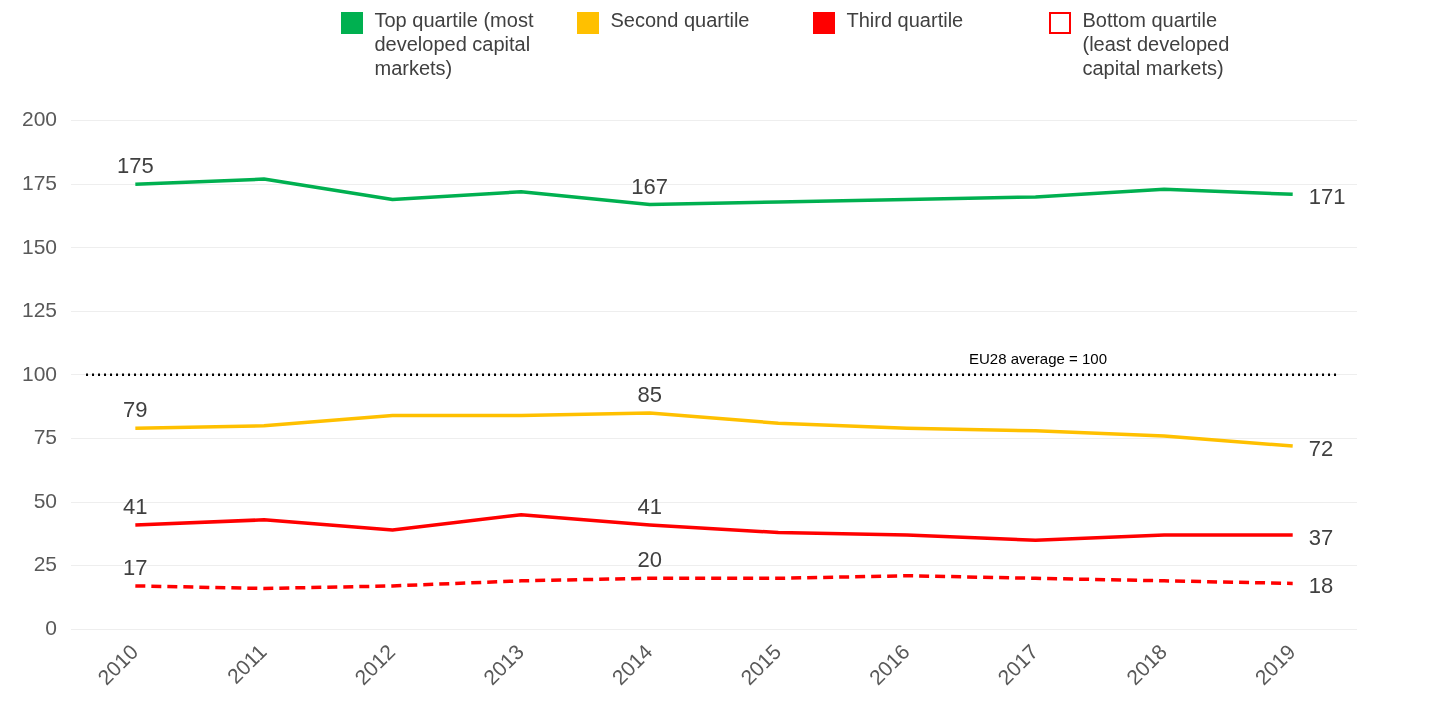  What do you see at coordinates (1321, 538) in the screenshot?
I see `data-label: 37` at bounding box center [1321, 538].